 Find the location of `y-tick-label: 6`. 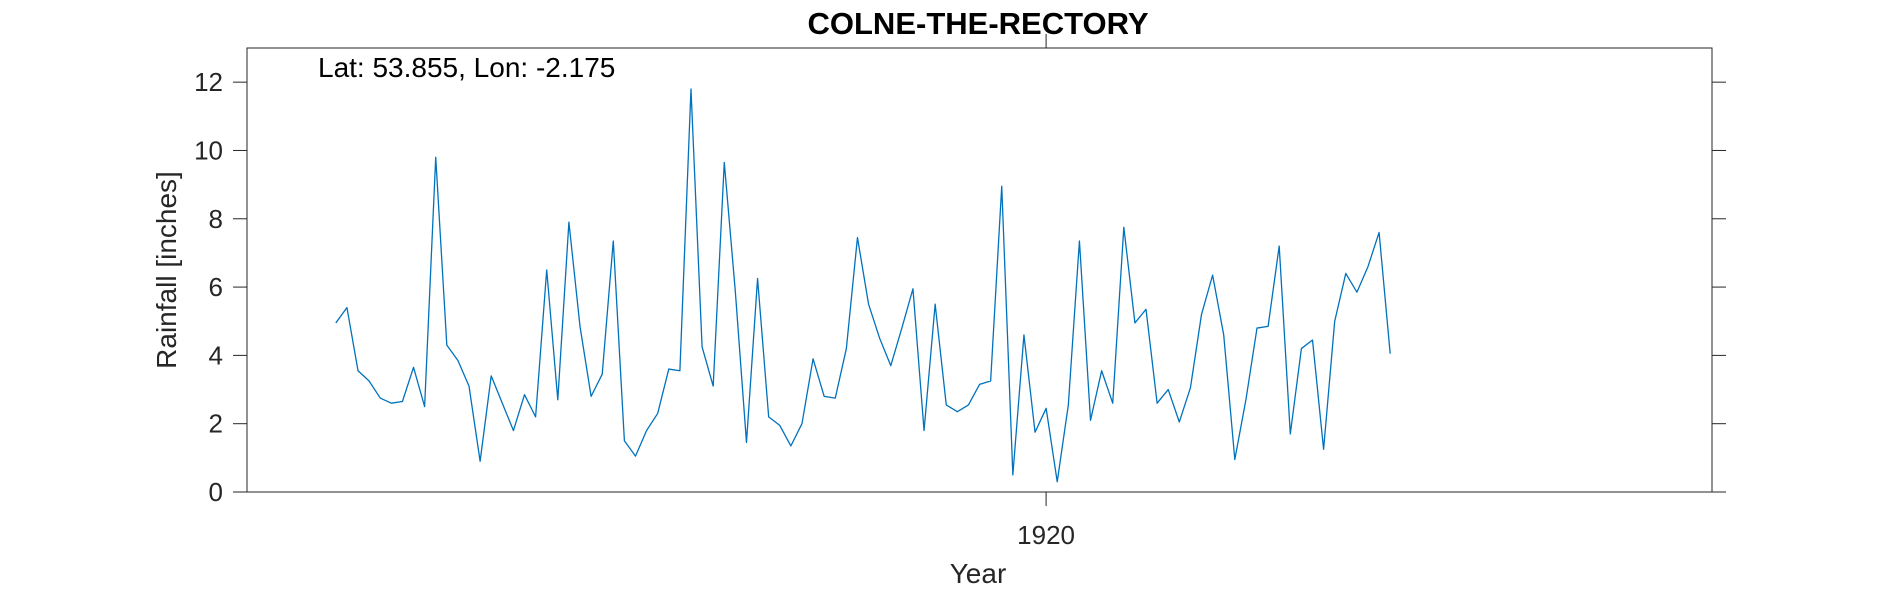

y-tick-label: 6 is located at coordinates (216, 287).